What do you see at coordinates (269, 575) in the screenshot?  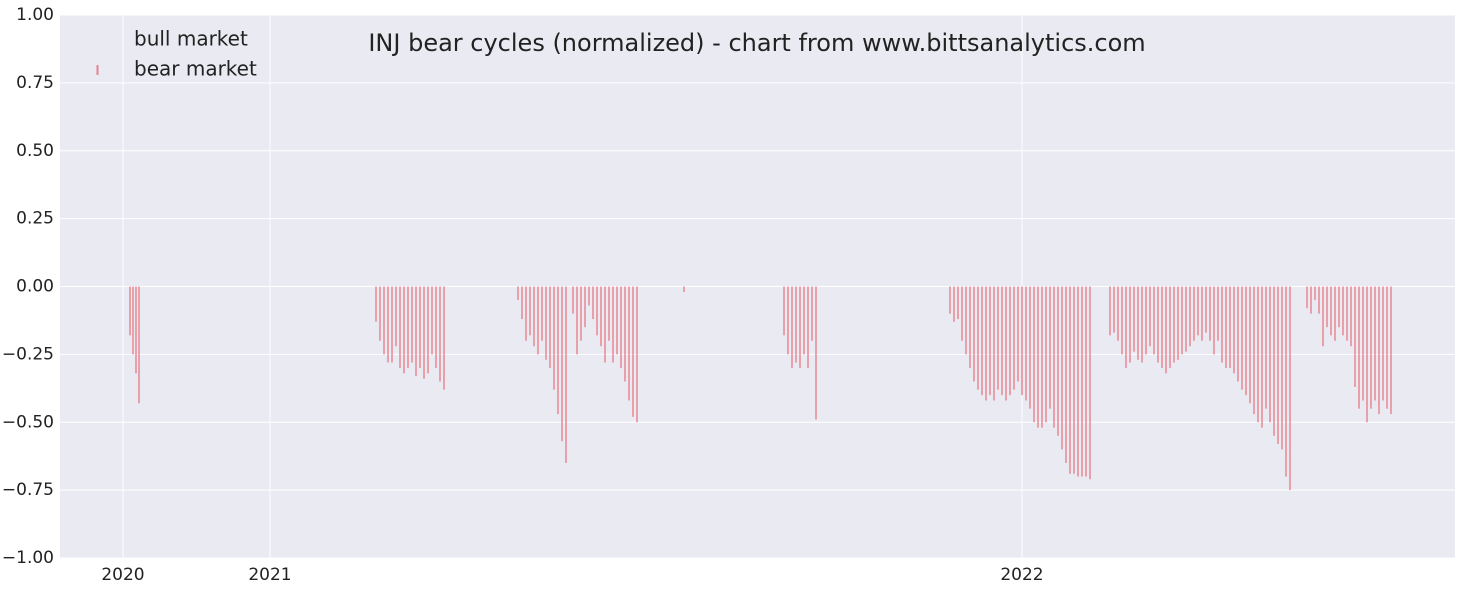 I see `x-tick-label: 2021` at bounding box center [269, 575].